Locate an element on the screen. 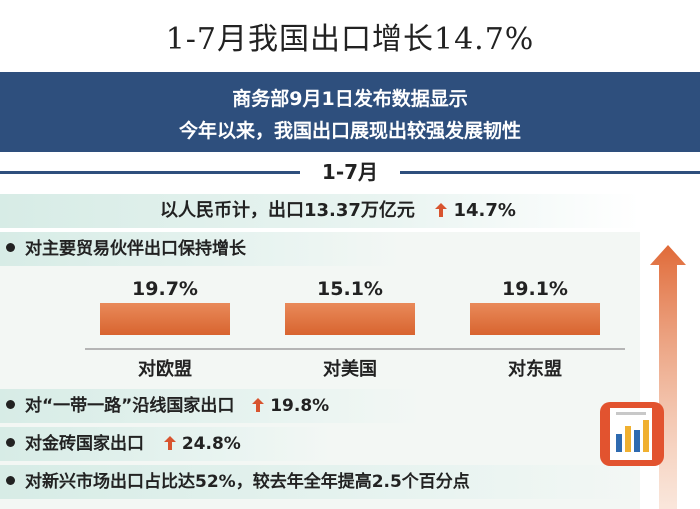 The height and width of the screenshot is (509, 700). bullet-brics: 对金砖国家出口 24.8% is located at coordinates (123, 444).